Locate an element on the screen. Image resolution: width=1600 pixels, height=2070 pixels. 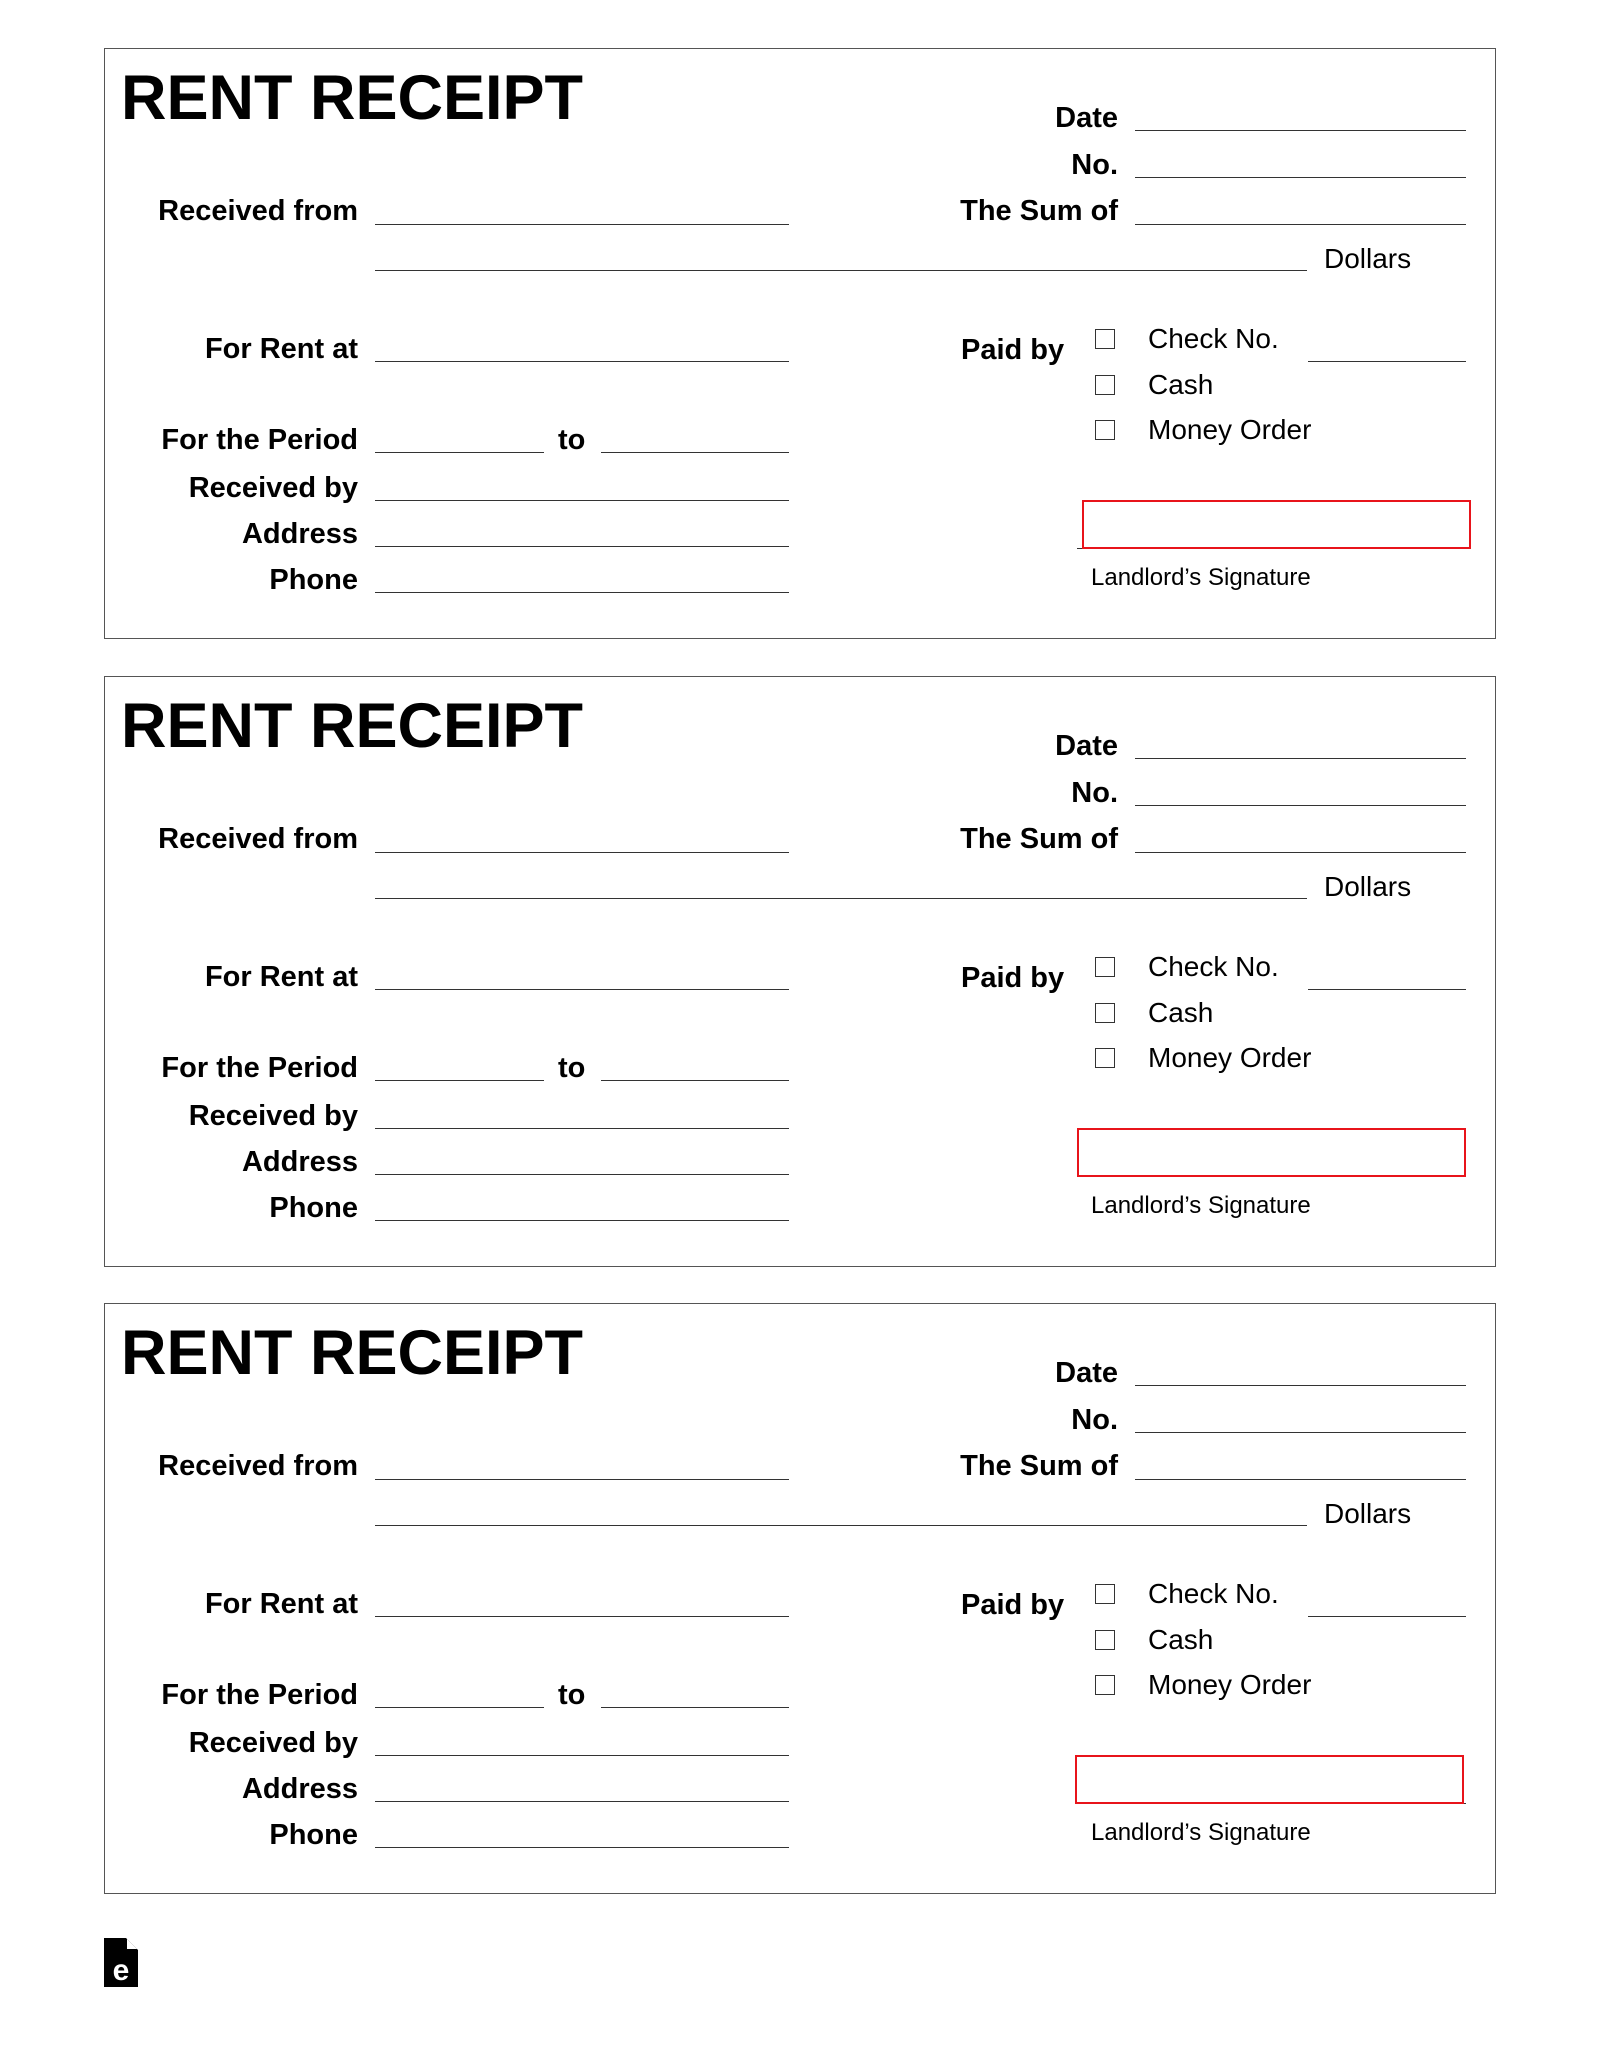
received-by-label: Received by is located at coordinates (273, 488).